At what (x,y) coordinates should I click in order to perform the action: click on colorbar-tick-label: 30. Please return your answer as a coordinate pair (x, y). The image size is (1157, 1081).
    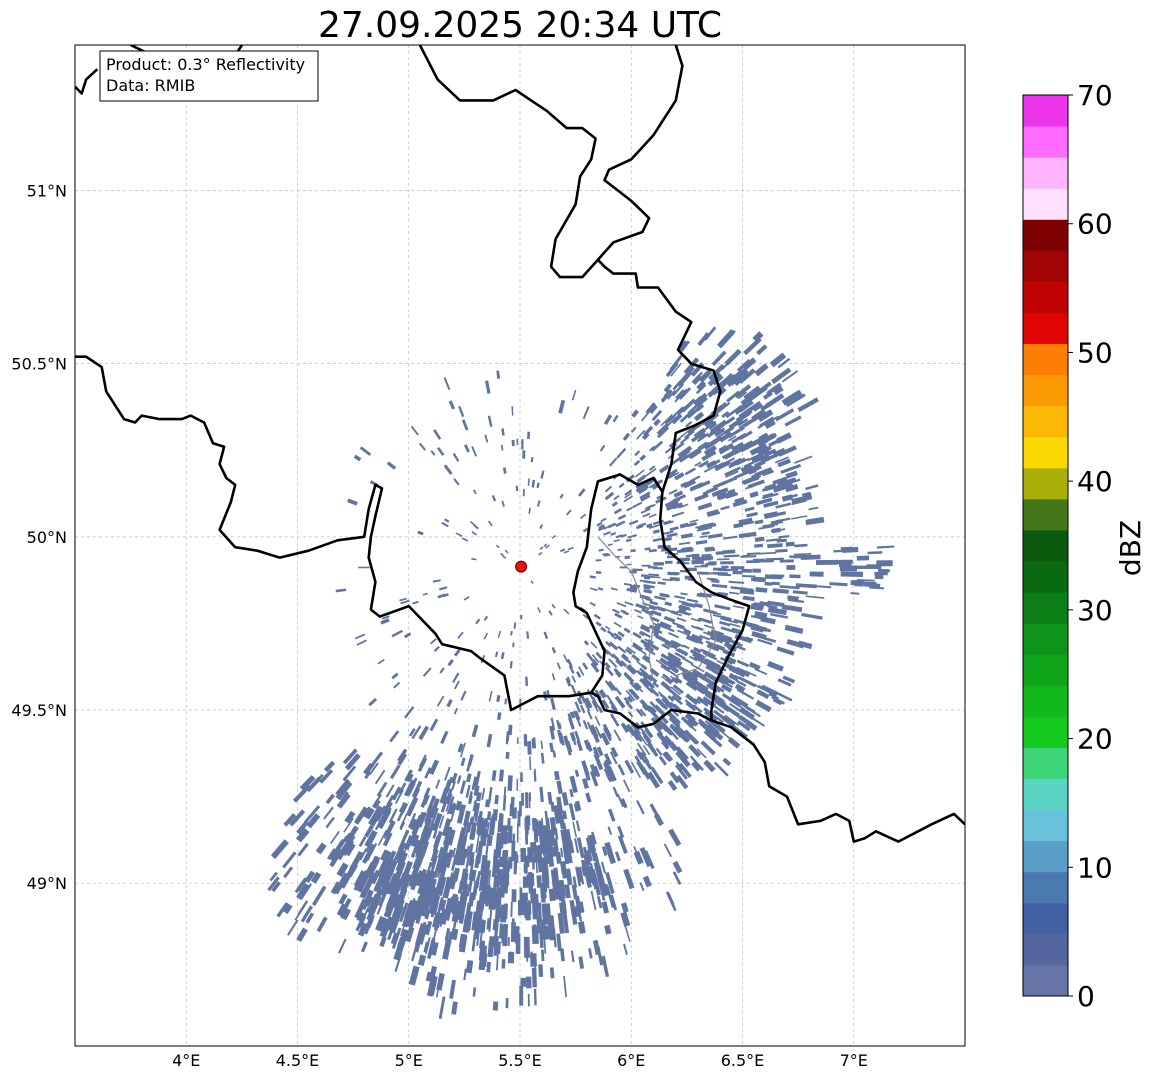
    Looking at the image, I should click on (1095, 610).